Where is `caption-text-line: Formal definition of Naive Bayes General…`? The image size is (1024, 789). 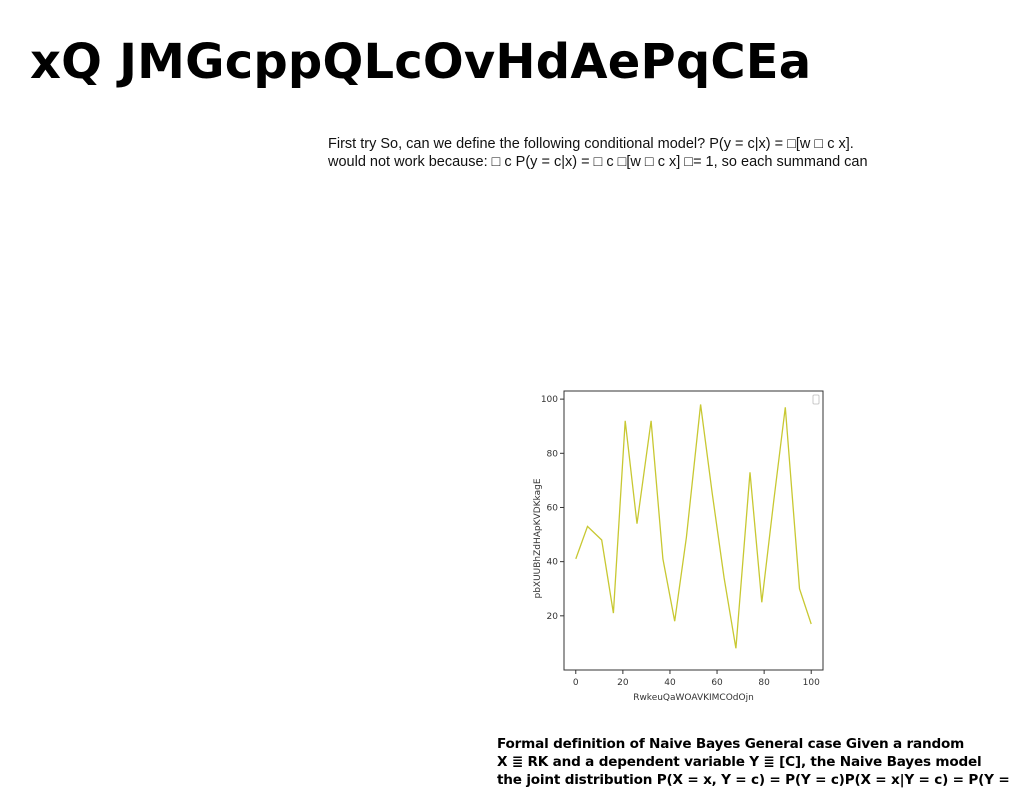
caption-text-line: Formal definition of Naive Bayes General… is located at coordinates (731, 744).